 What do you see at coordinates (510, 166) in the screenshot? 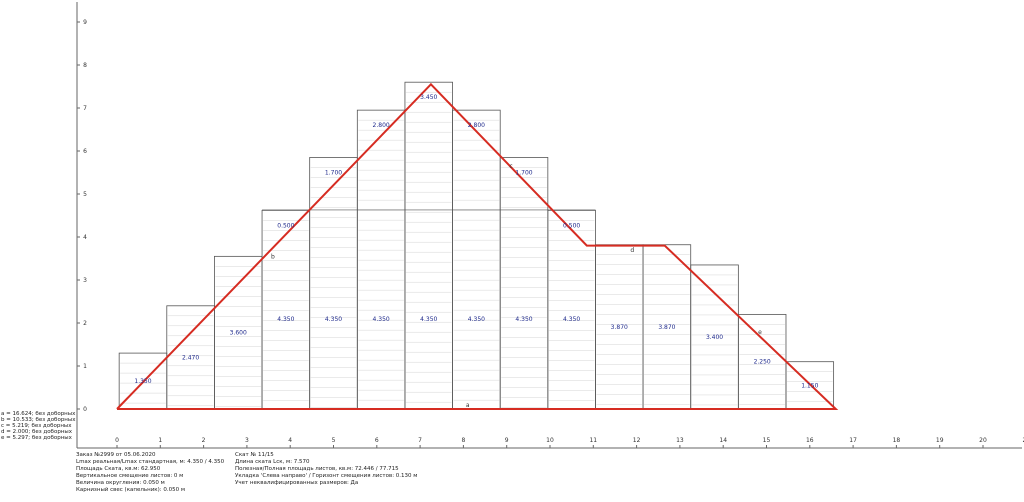
I see `edge-label: c` at bounding box center [510, 166].